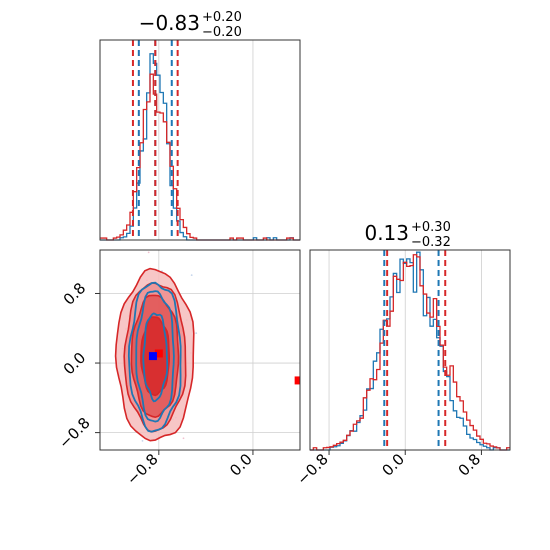 The width and height of the screenshot is (550, 550). Describe the element at coordinates (386, 233) in the screenshot. I see `hist2-title-value: 0.13` at that location.